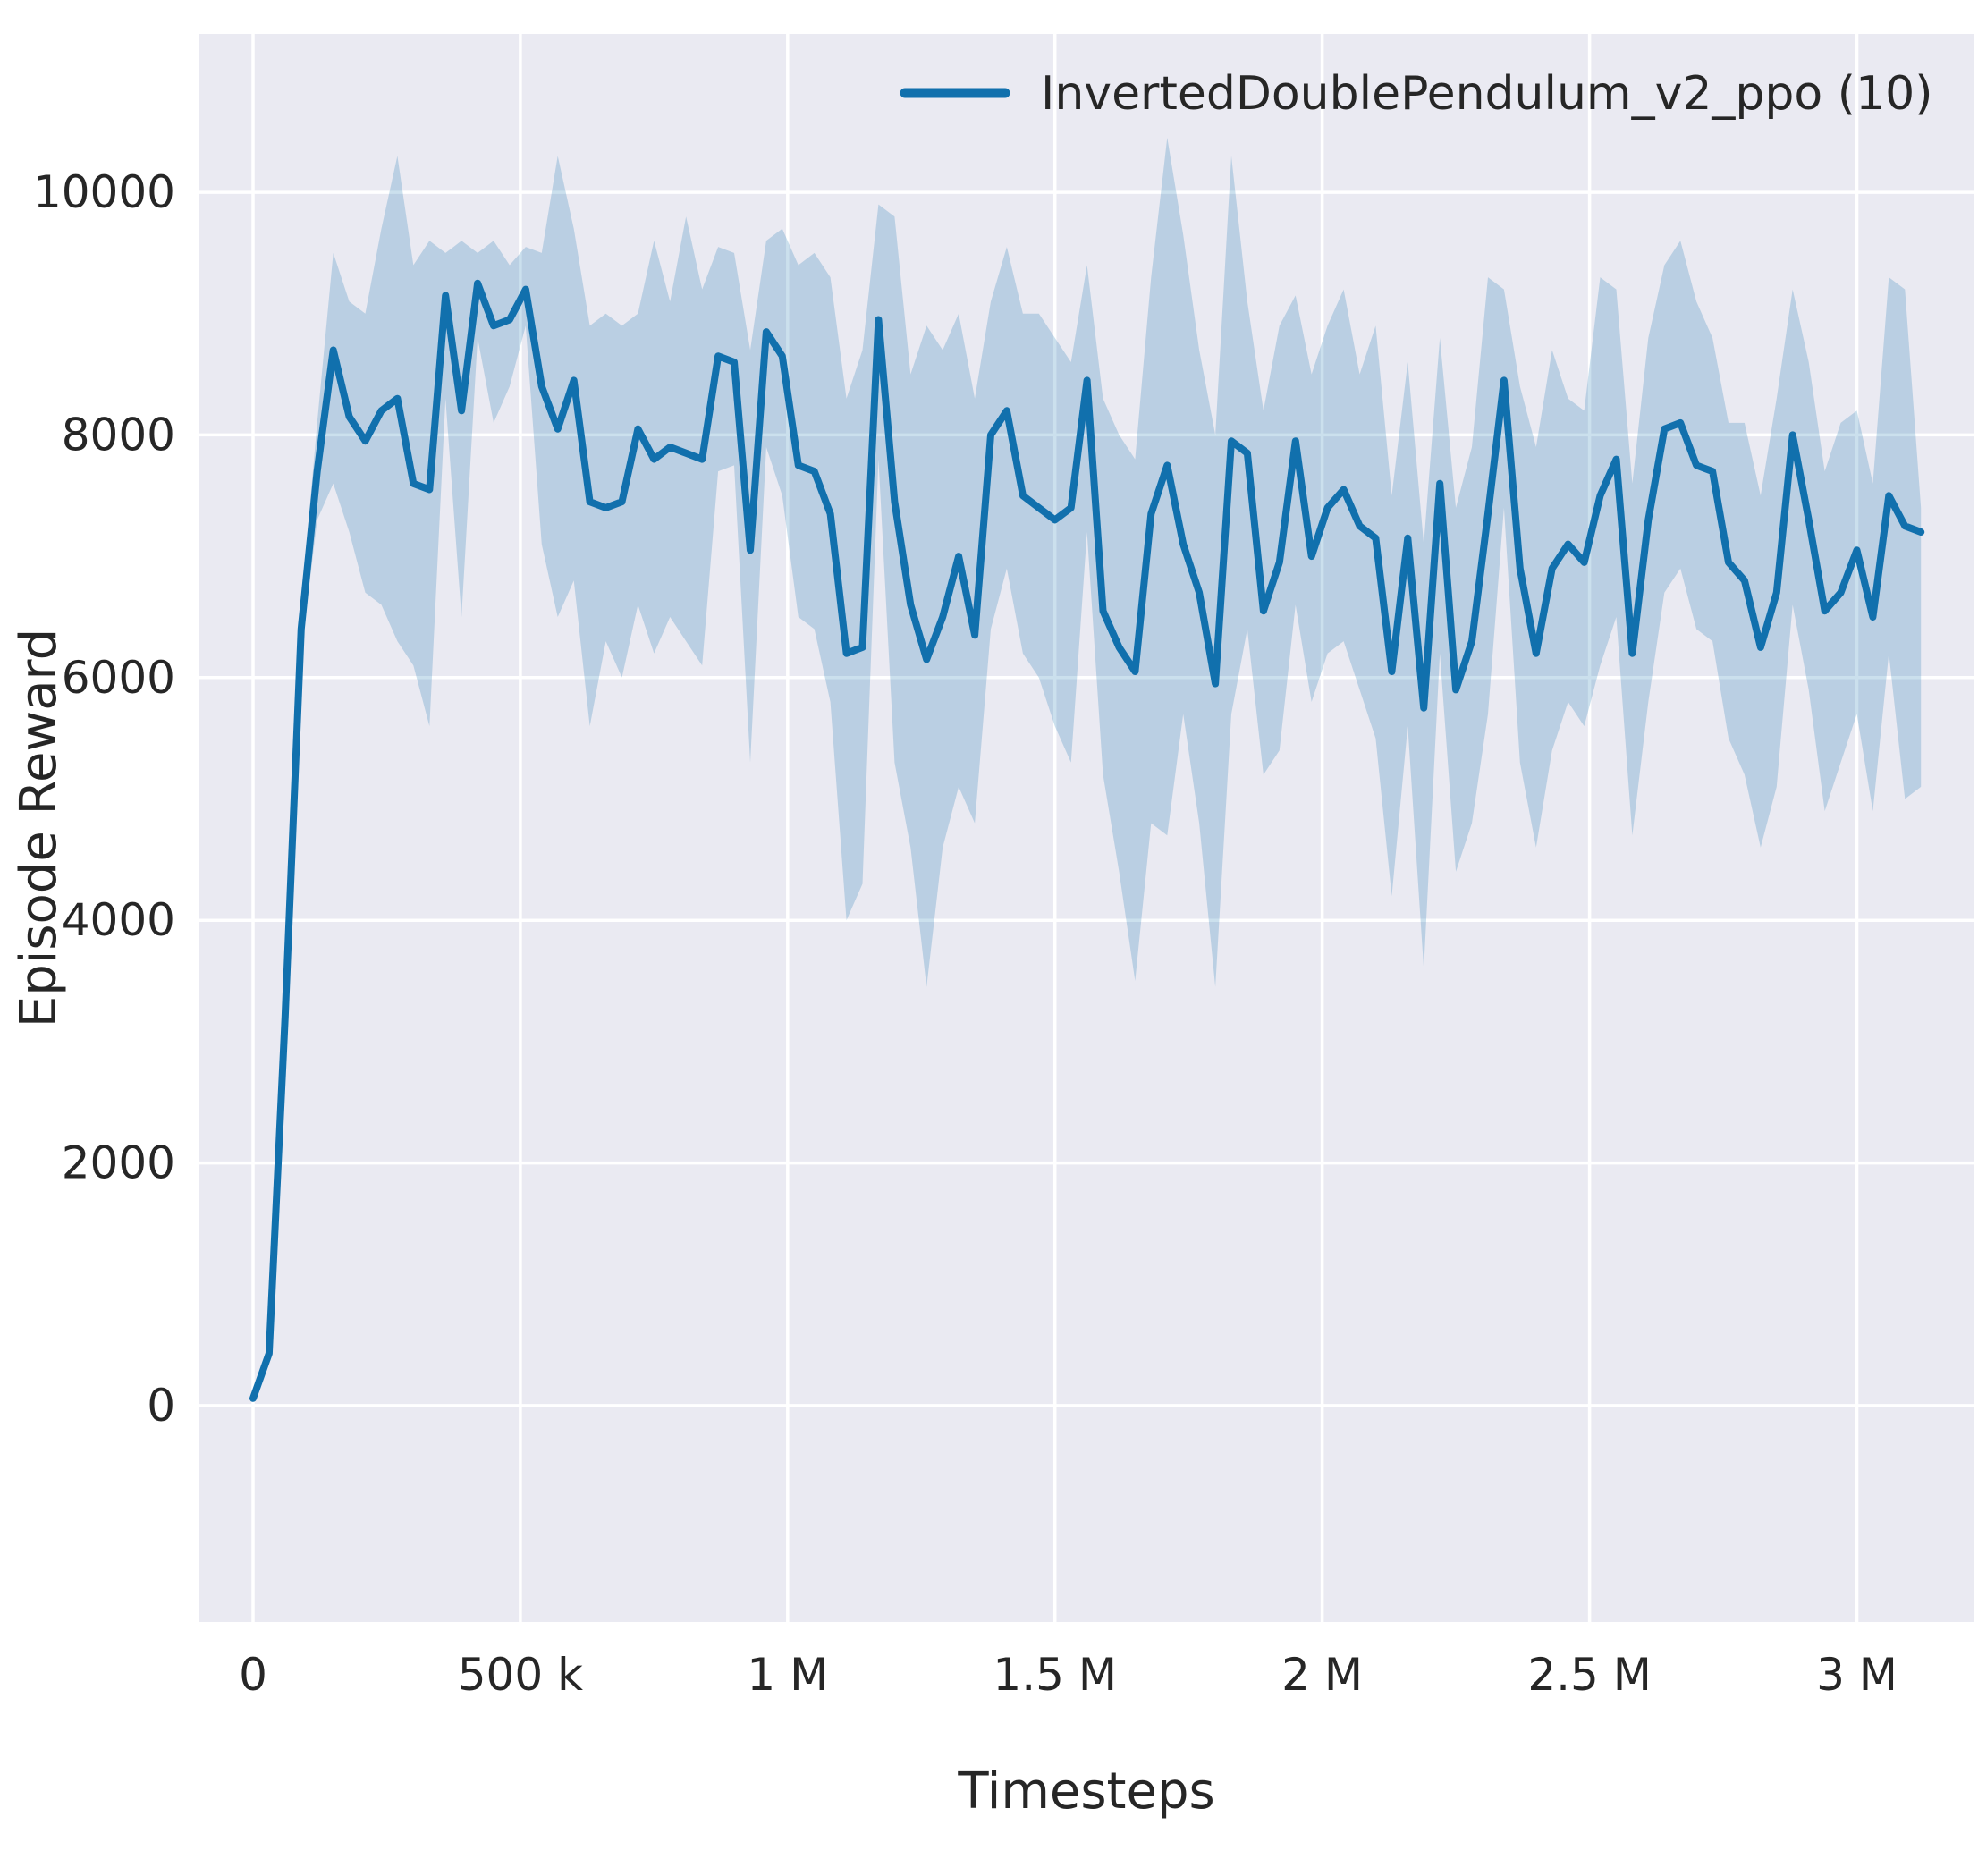 The height and width of the screenshot is (1876, 1978). I want to click on x-tick-labels: 0 500 k 1 M 1.5 M 2 M 2.5 M 3 M, so click(1068, 1675).